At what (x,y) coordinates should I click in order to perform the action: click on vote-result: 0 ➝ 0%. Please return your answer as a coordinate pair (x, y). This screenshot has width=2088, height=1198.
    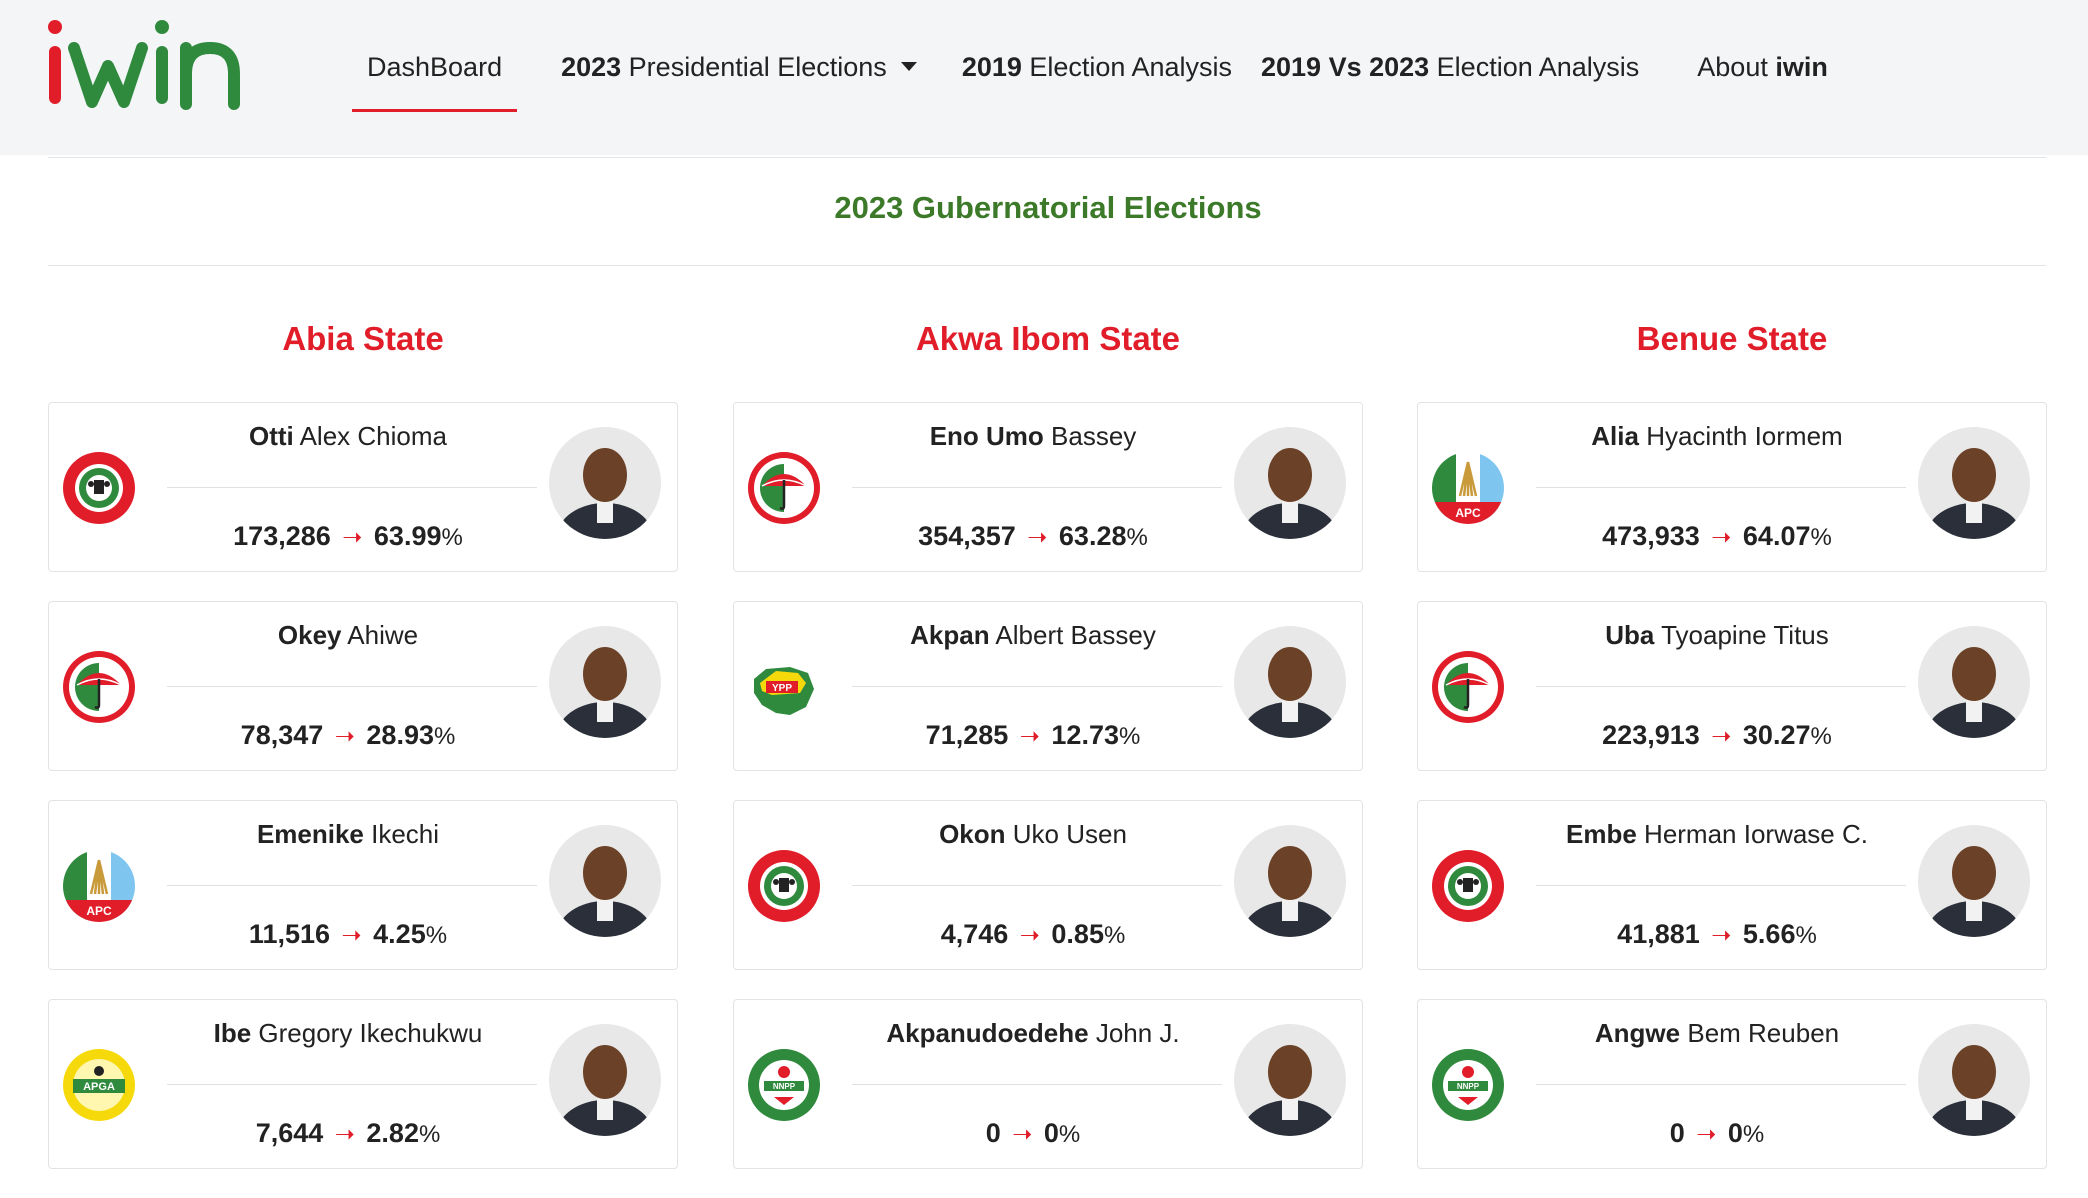
    Looking at the image, I should click on (1033, 1133).